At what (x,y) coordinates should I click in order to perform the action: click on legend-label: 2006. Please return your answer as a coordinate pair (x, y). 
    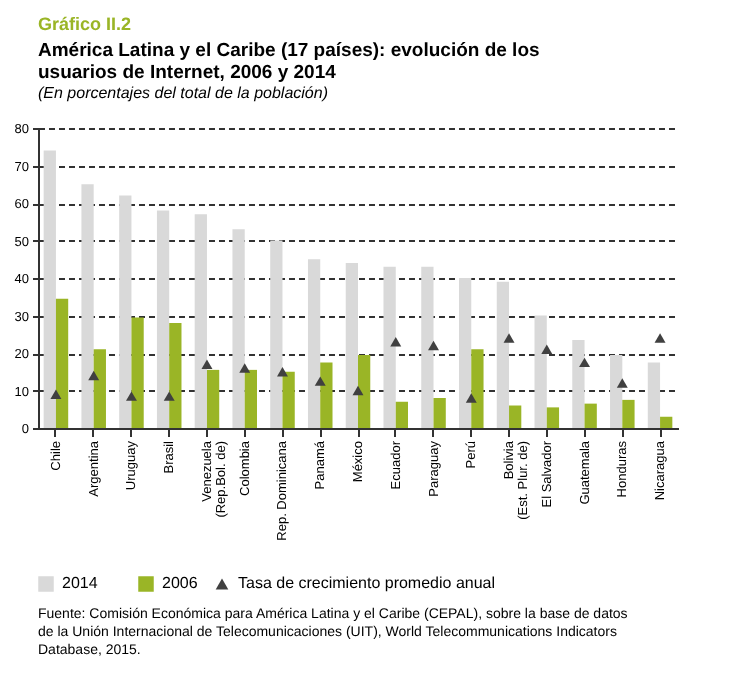
    Looking at the image, I should click on (180, 583).